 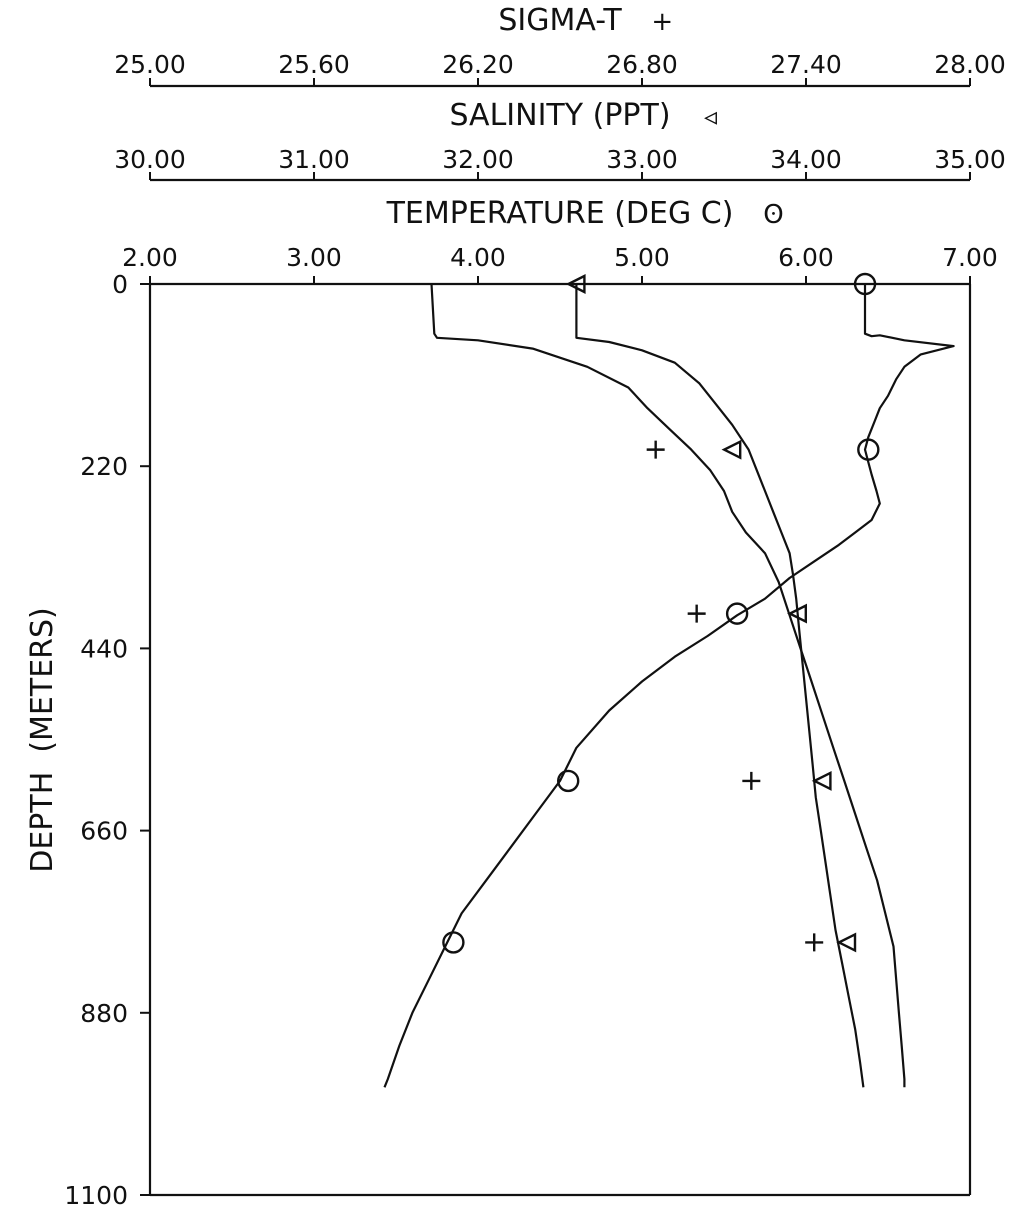 What do you see at coordinates (710, 117) in the screenshot?
I see `legend-symbol-salinity: ◃` at bounding box center [710, 117].